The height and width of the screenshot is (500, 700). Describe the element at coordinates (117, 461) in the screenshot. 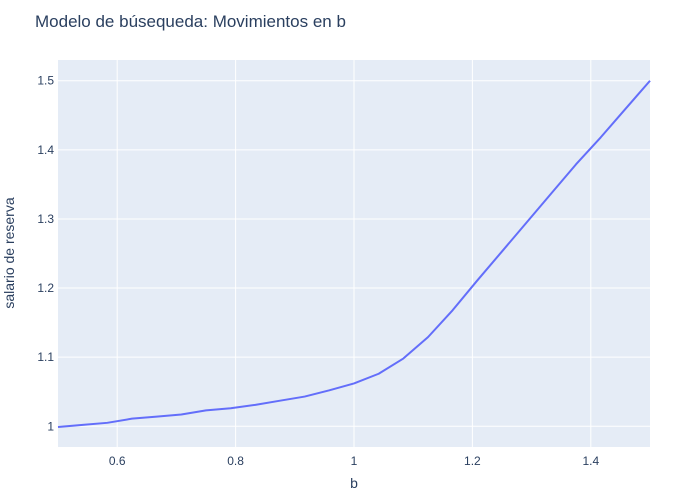

I see `x-tick-label: 0.6` at that location.